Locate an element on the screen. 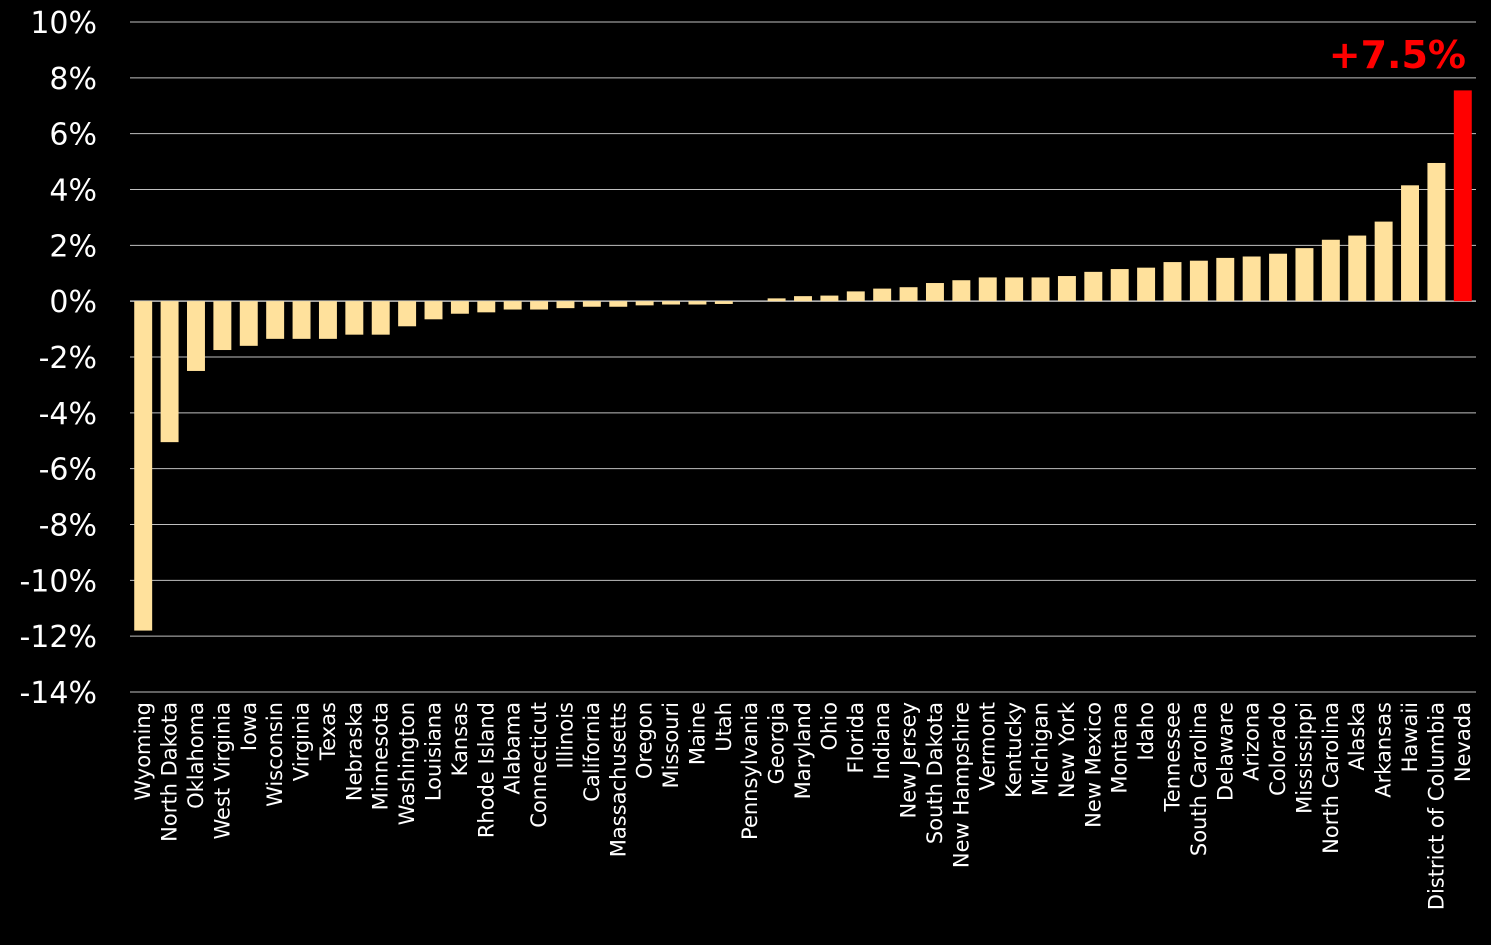  bar-missouri is located at coordinates (671, 303).